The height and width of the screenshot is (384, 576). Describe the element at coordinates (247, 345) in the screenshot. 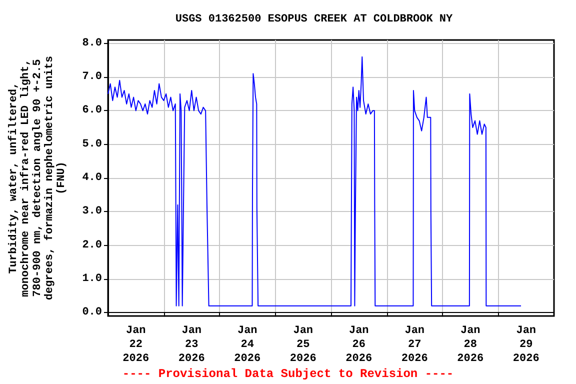

I see `x-tick-label: Jan 24 2026` at that location.